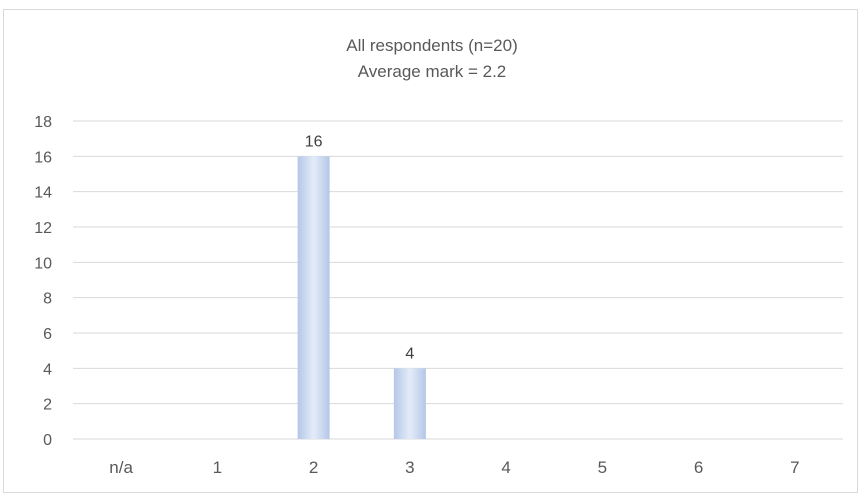 This screenshot has height=495, width=864. I want to click on y-tick-label: 18, so click(43, 122).